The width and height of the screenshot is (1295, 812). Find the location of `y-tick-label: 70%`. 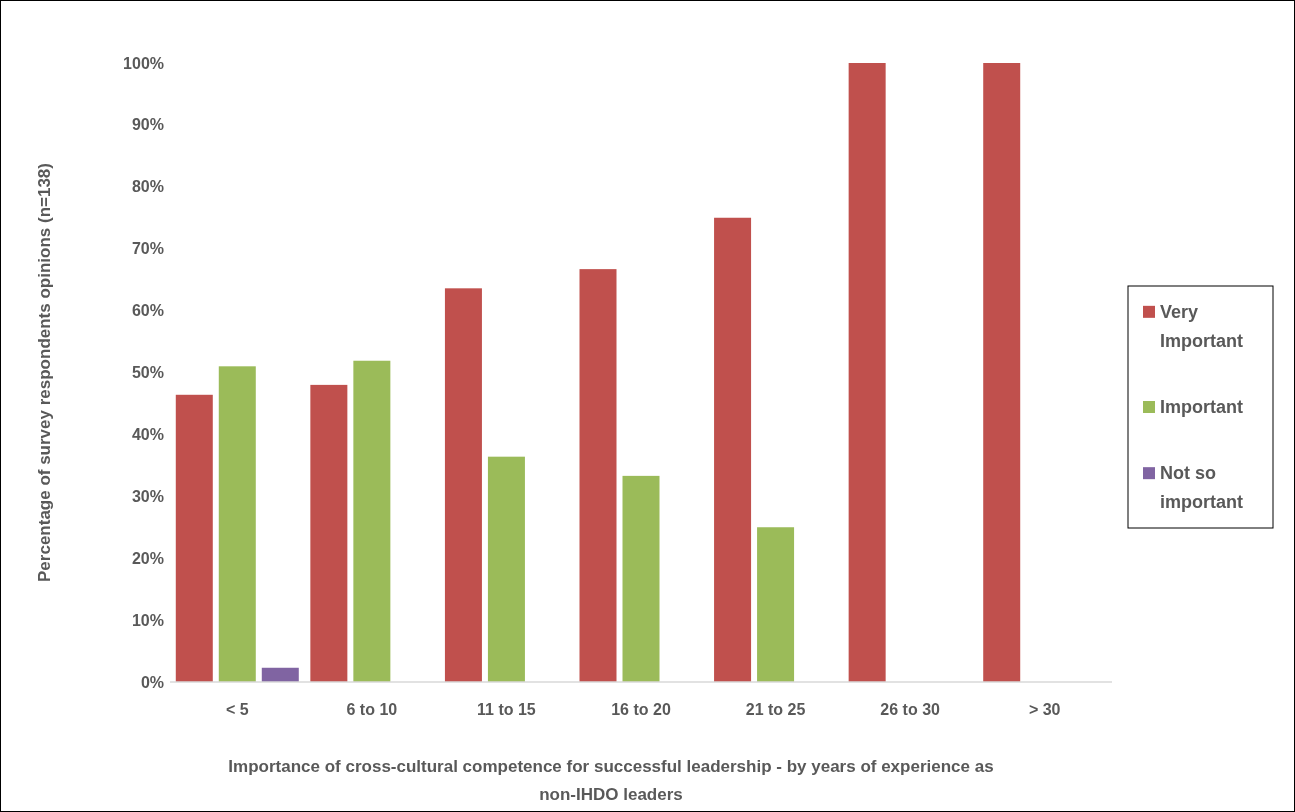

y-tick-label: 70% is located at coordinates (147, 249).